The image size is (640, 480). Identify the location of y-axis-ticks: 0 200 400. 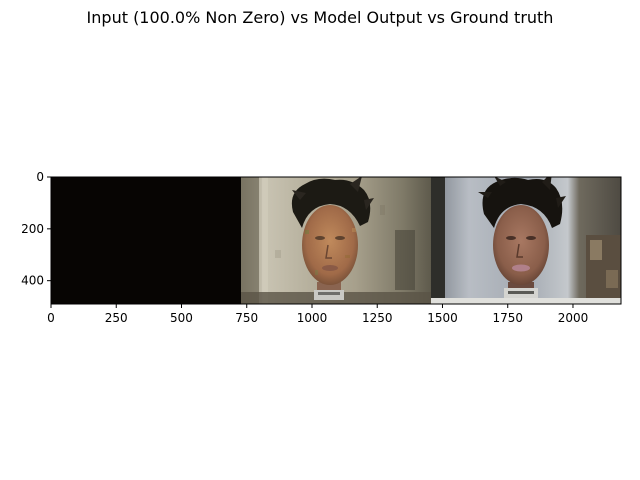
(36, 229).